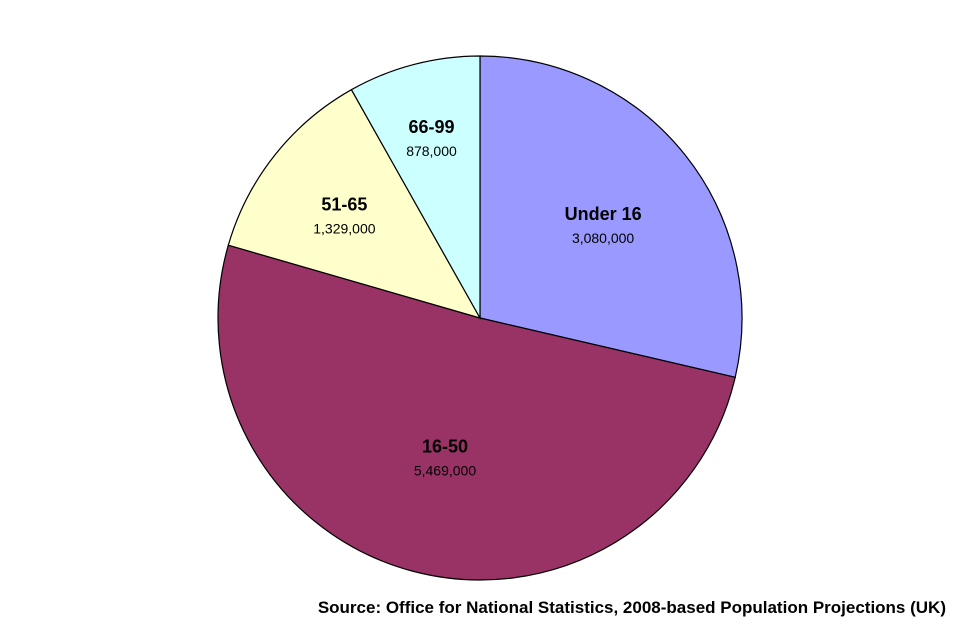  Describe the element at coordinates (445, 446) in the screenshot. I see `slice-label-16-50: 16-50` at that location.